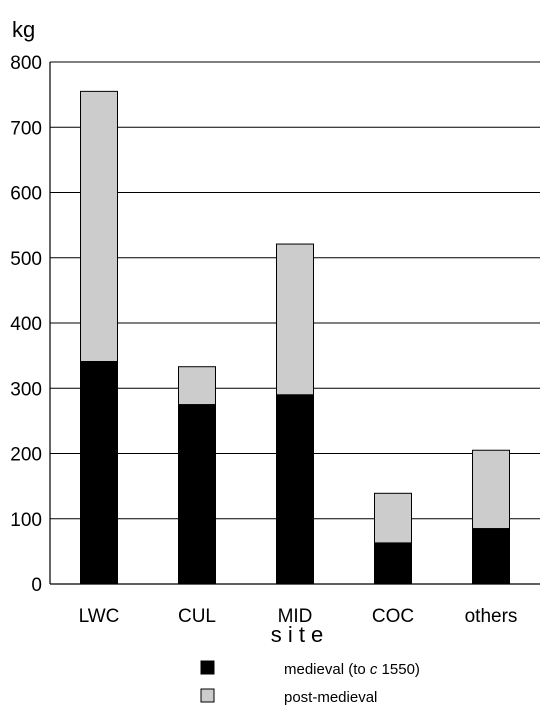 This screenshot has height=711, width=540. What do you see at coordinates (295, 319) in the screenshot?
I see `bar-segment-mid-post-medieval` at bounding box center [295, 319].